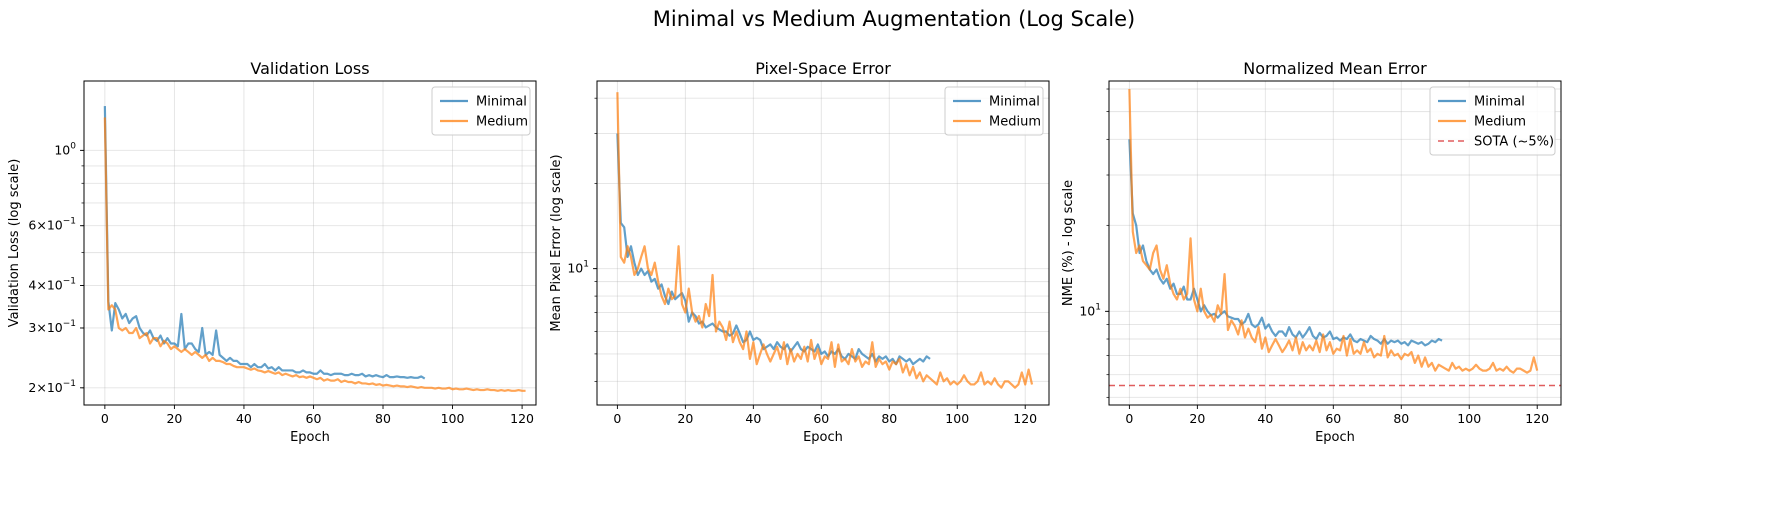 The width and height of the screenshot is (1789, 515). Describe the element at coordinates (52, 387) in the screenshot. I see `y-tick-label: 2×10⁻¹` at that location.